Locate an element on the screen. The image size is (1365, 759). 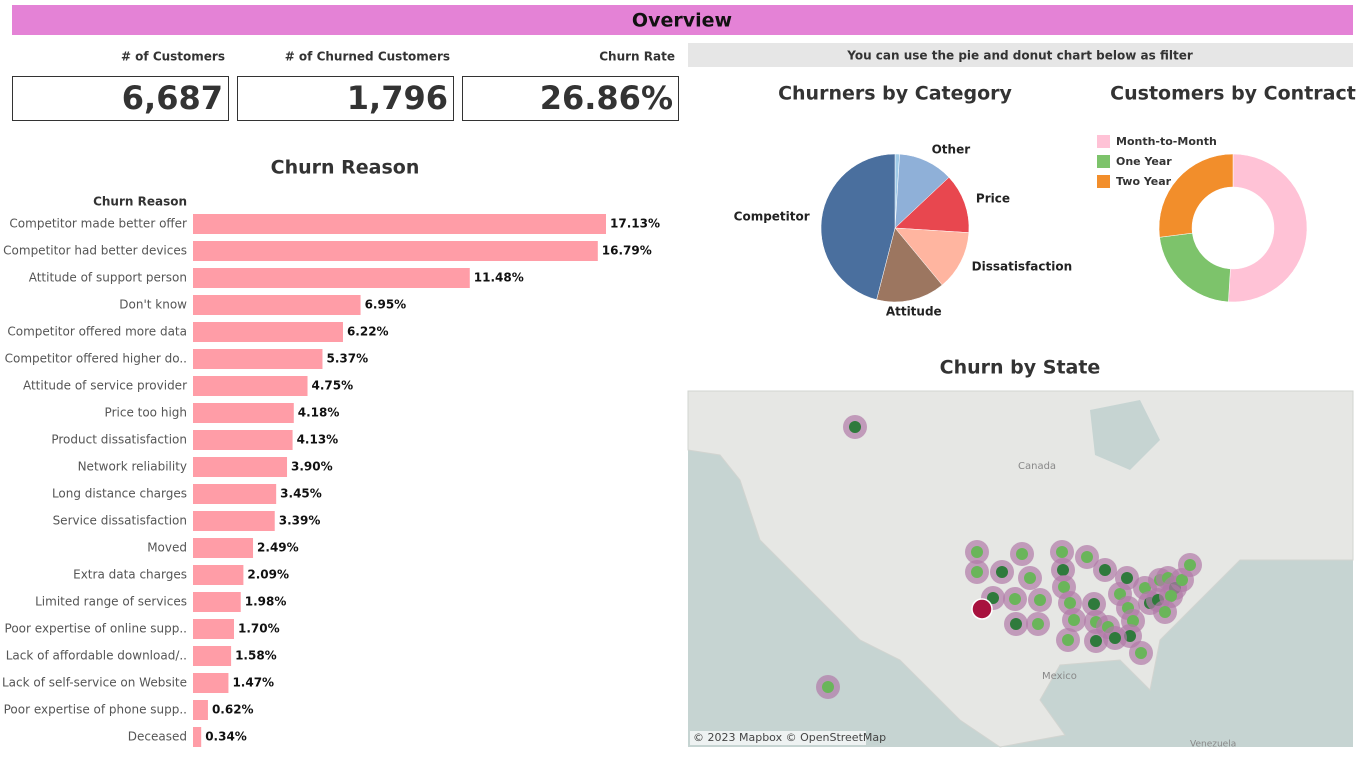
value-label: 0.34% is located at coordinates (226, 737).